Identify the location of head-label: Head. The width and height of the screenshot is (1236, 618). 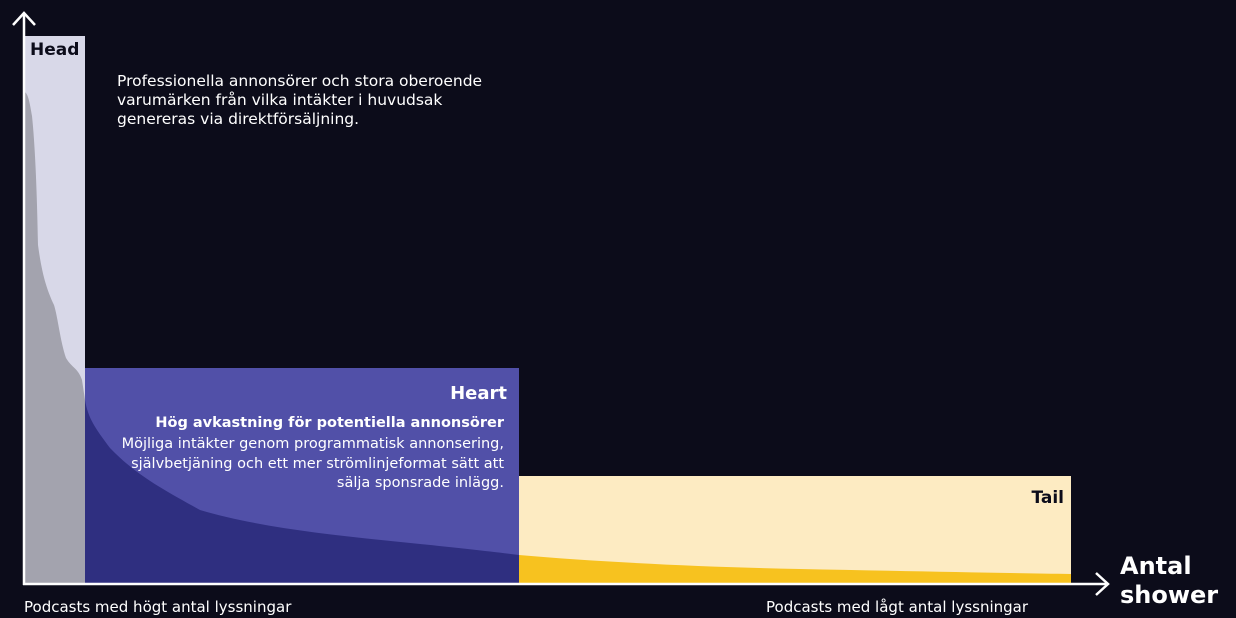
(55, 50).